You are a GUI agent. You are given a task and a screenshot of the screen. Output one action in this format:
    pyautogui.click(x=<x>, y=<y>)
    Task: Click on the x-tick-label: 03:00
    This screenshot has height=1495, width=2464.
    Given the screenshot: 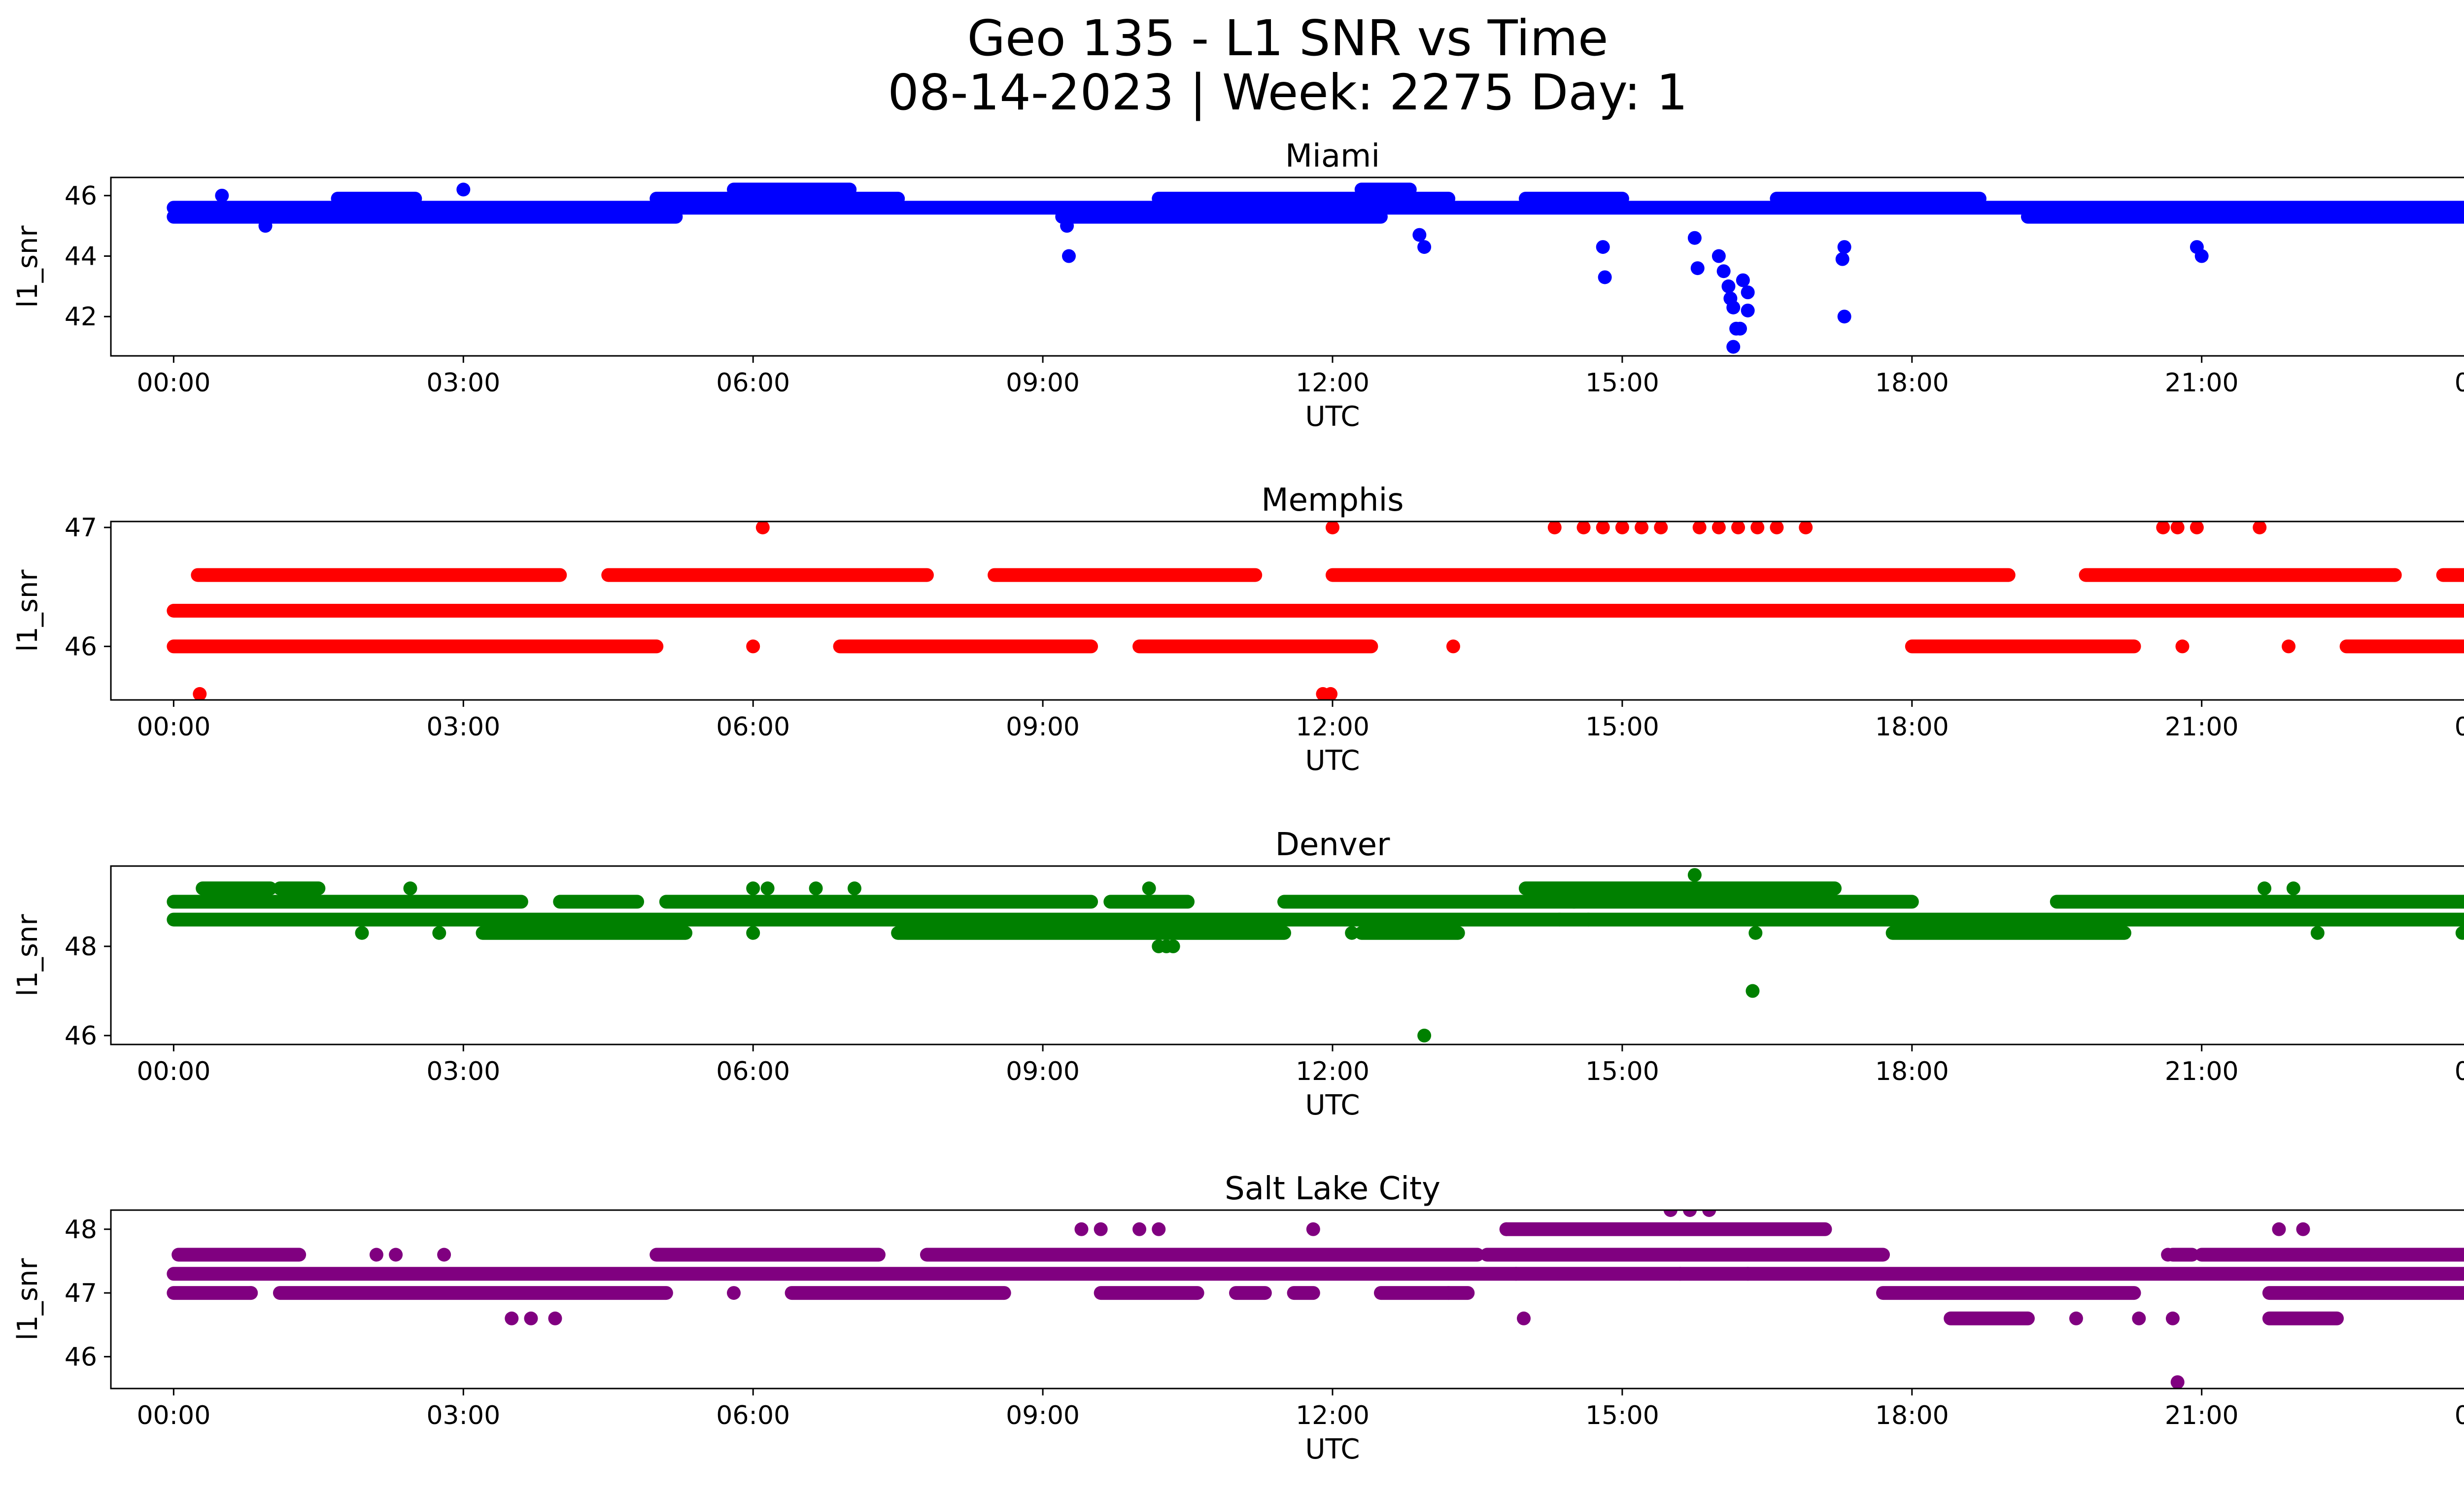 What is the action you would take?
    pyautogui.click(x=463, y=383)
    